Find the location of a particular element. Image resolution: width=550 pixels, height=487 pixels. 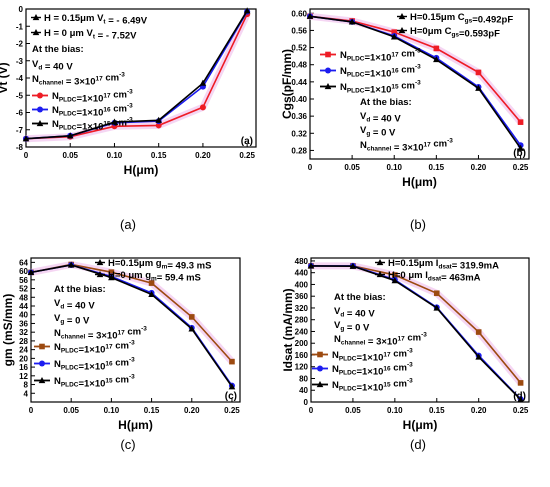

y-axis-label: gm (mS/mm) is located at coordinates (8, 330).